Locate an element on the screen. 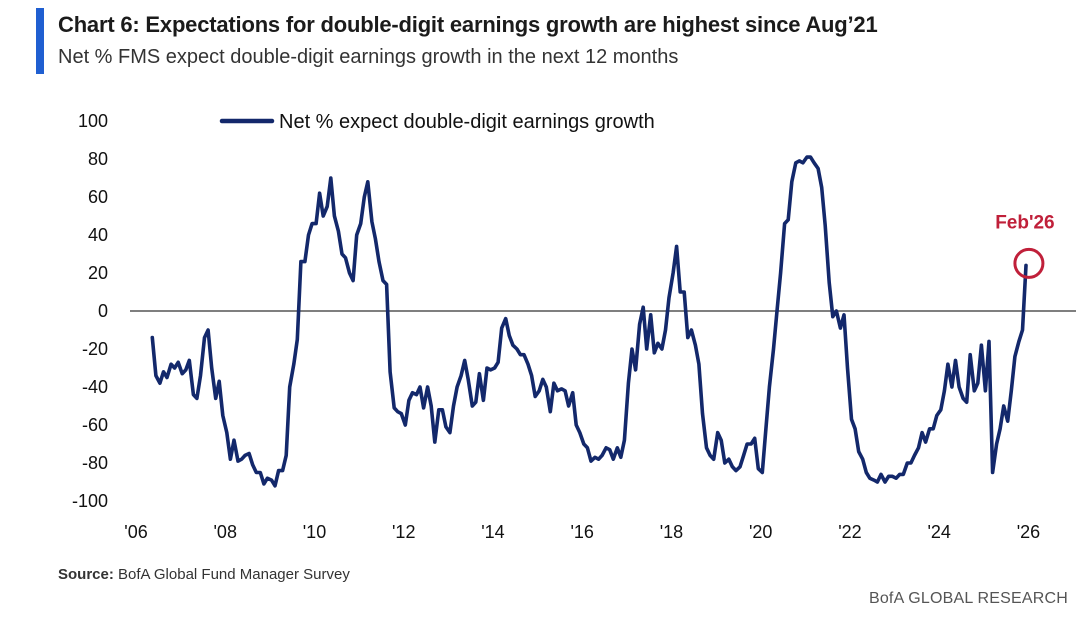  y-tick-label: -20 is located at coordinates (95, 349).